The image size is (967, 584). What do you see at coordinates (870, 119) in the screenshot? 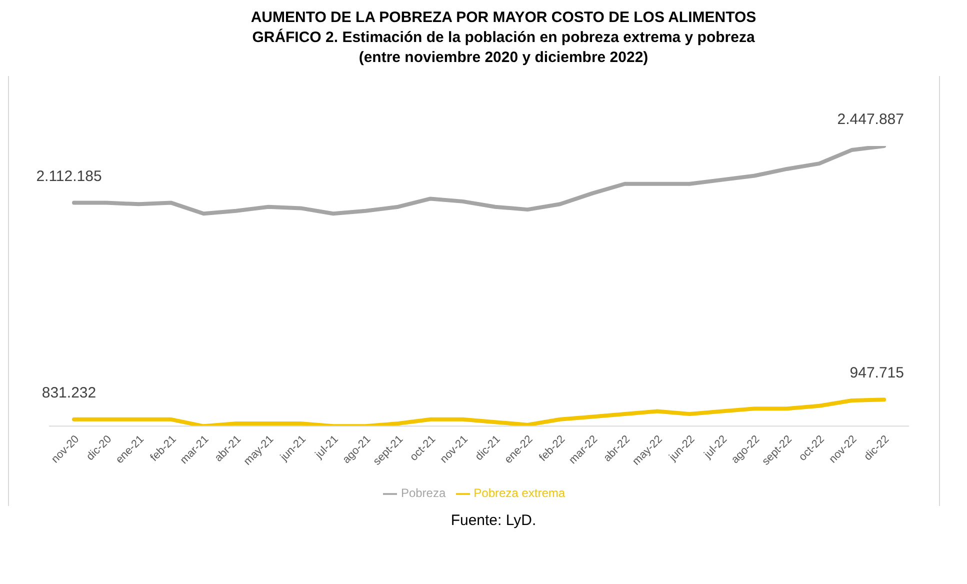
I see `data-label: 2.447.887` at bounding box center [870, 119].